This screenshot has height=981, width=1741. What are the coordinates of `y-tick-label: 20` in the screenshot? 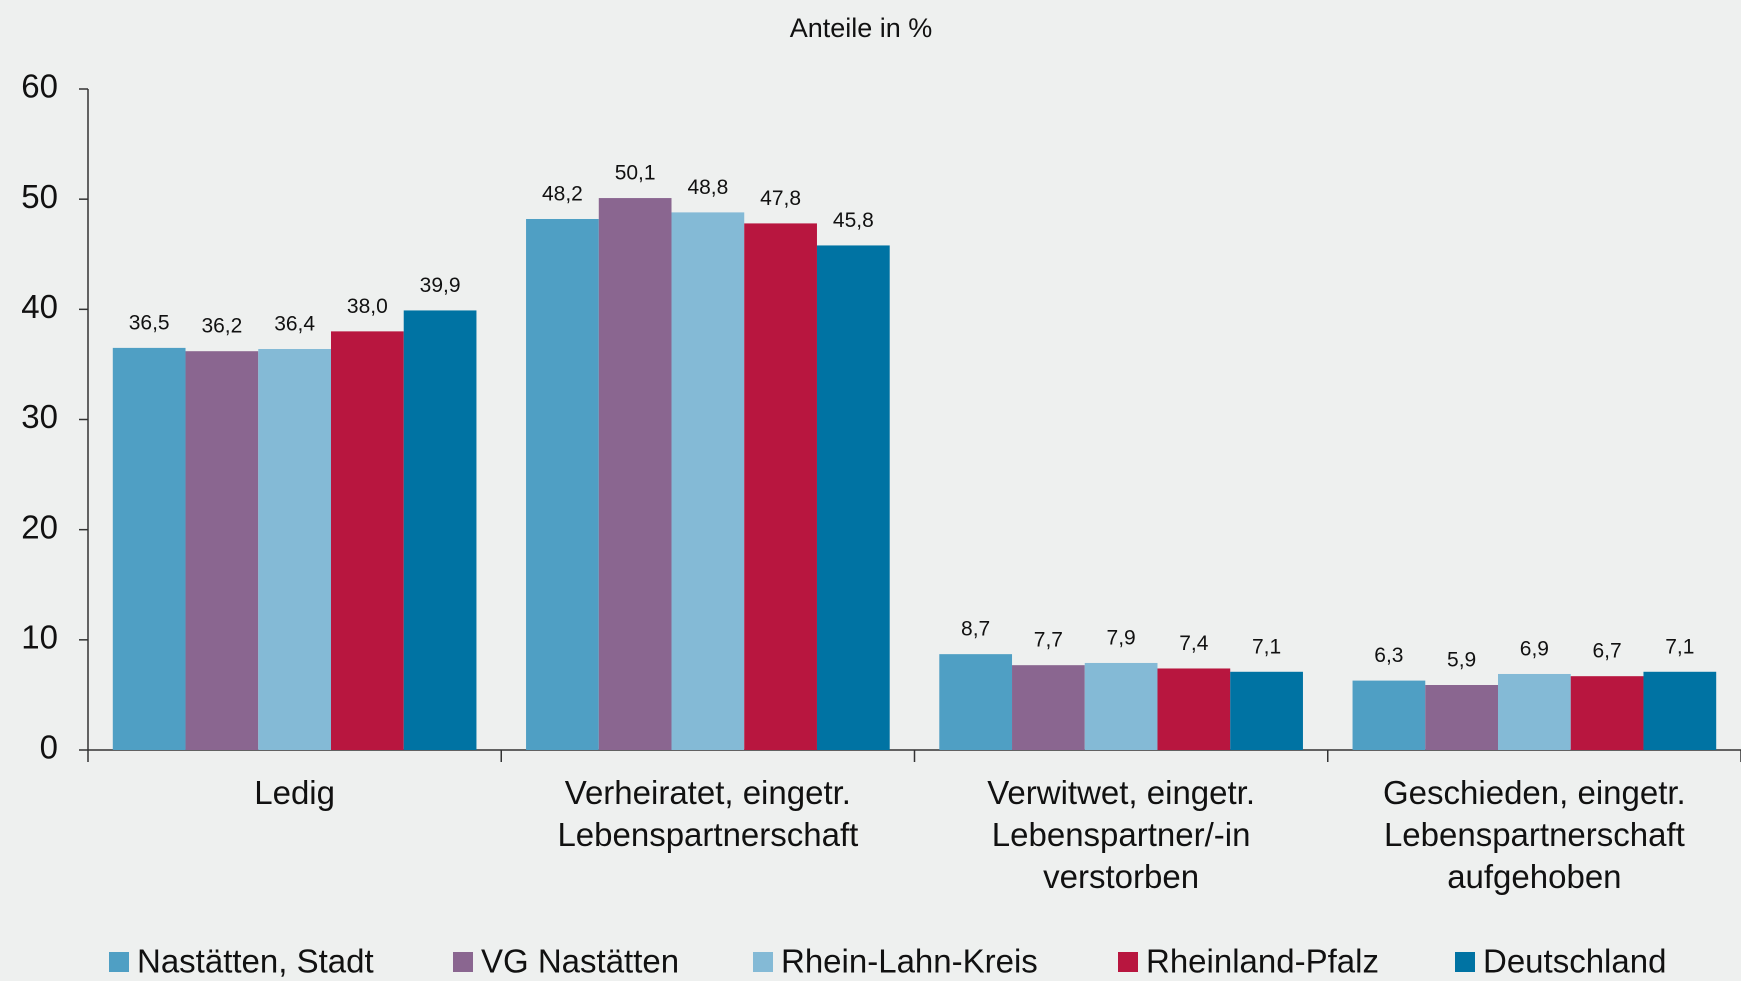 It's located at (39, 526).